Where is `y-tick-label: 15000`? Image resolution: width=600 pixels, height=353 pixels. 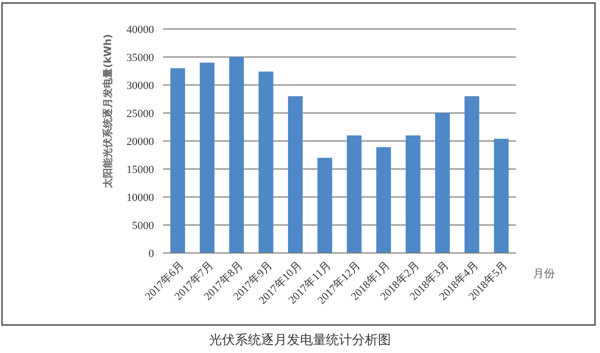 y-tick-label: 15000 is located at coordinates (140, 170).